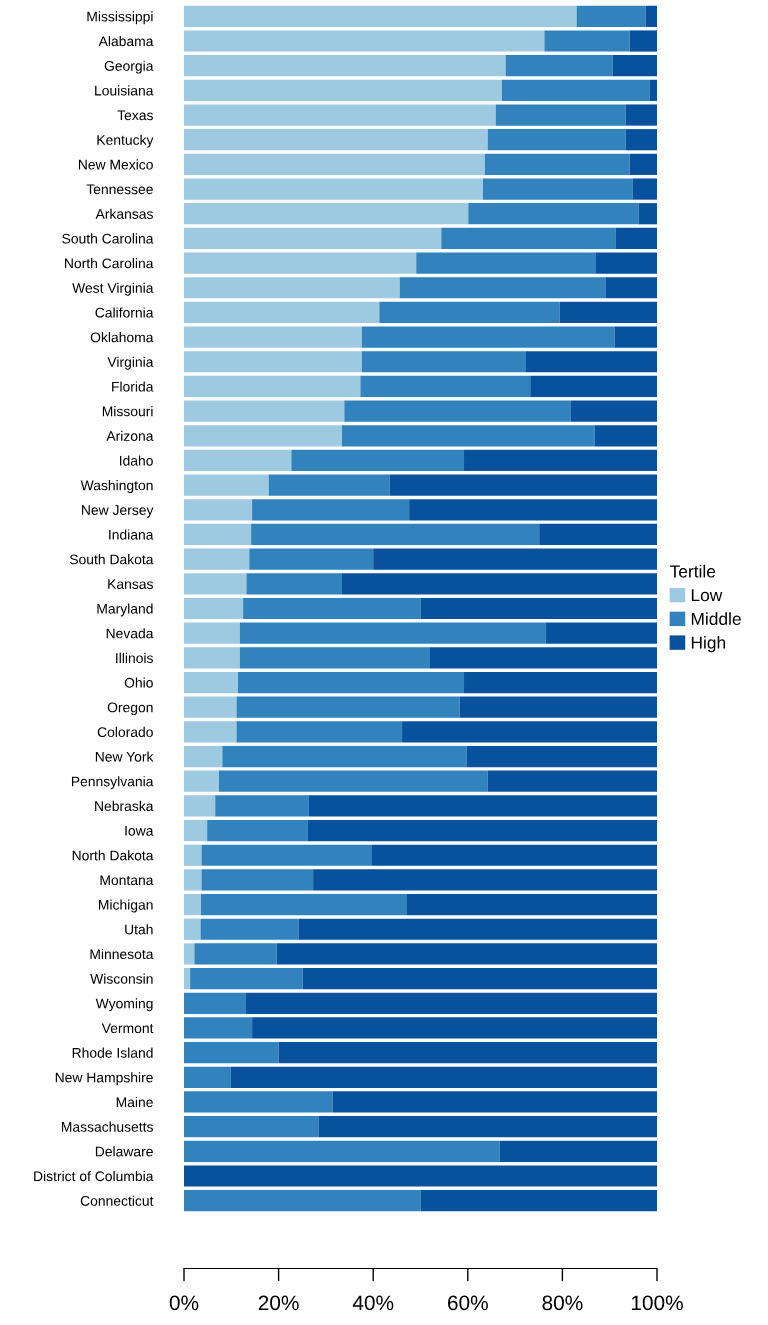 The image size is (768, 1325). Describe the element at coordinates (125, 610) in the screenshot. I see `y-tick-label: Maryland` at that location.